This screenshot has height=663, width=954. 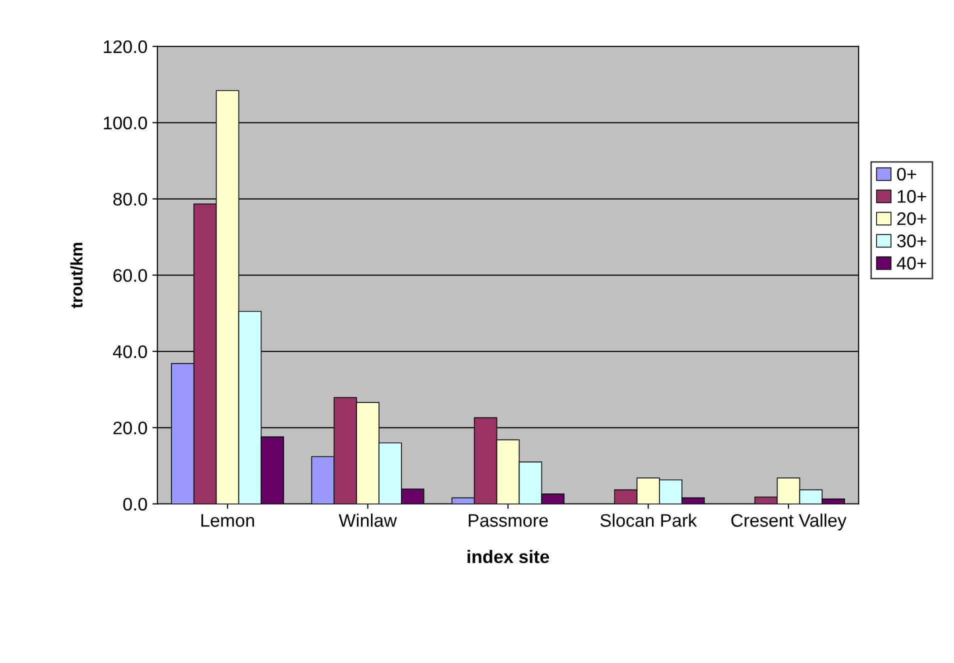 What do you see at coordinates (509, 557) in the screenshot?
I see `x-axis-title: index site` at bounding box center [509, 557].